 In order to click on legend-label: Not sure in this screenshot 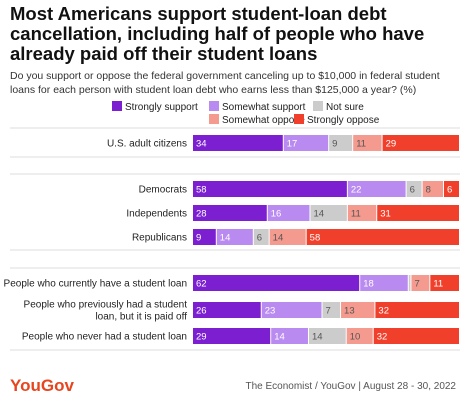, I will do `click(345, 107)`.